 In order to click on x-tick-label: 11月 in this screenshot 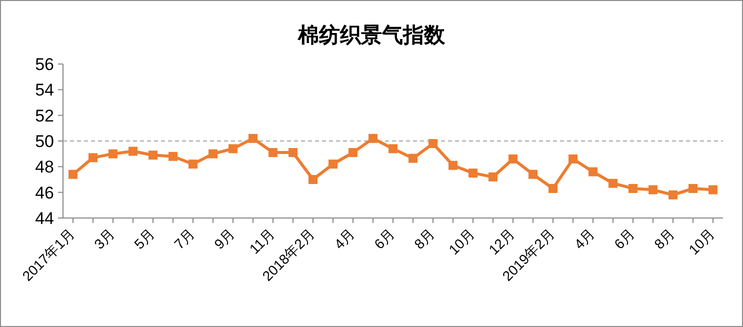, I will do `click(262, 241)`.